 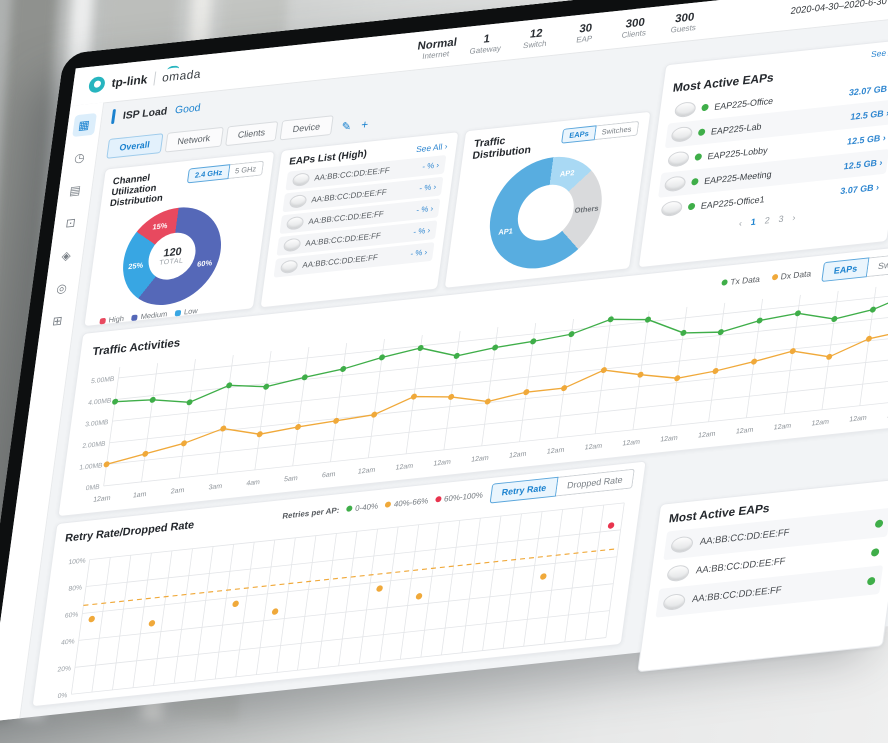 I want to click on page-3: 3, so click(x=781, y=219).